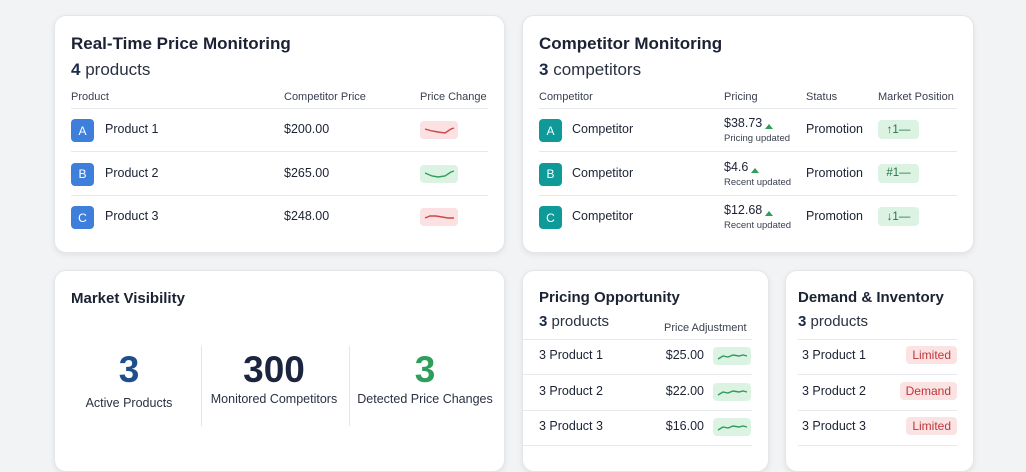 The width and height of the screenshot is (1026, 472). Describe the element at coordinates (631, 43) in the screenshot. I see `card-title: Competitor Monitoring` at that location.